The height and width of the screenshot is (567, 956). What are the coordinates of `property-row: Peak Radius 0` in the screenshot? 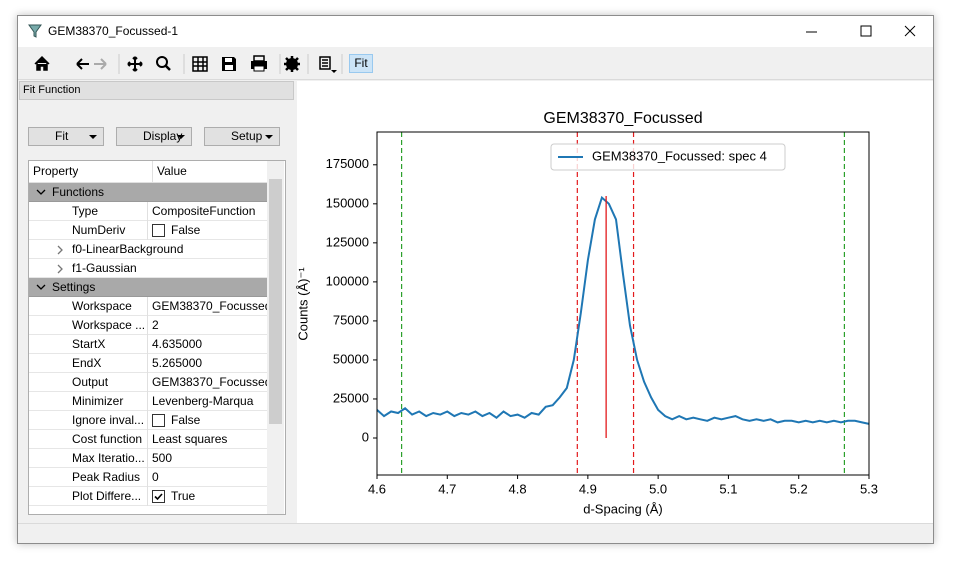 It's located at (148, 477).